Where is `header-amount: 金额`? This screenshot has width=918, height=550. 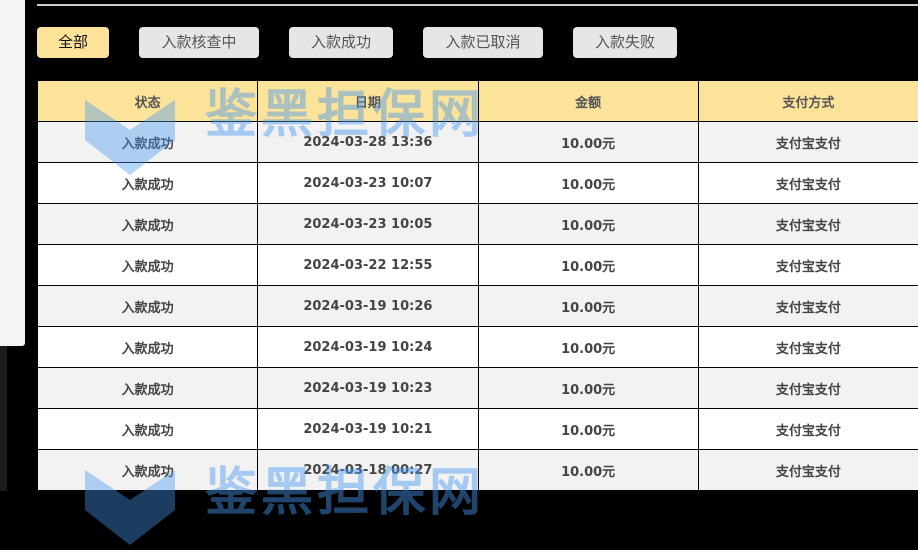 header-amount: 金额 is located at coordinates (588, 101).